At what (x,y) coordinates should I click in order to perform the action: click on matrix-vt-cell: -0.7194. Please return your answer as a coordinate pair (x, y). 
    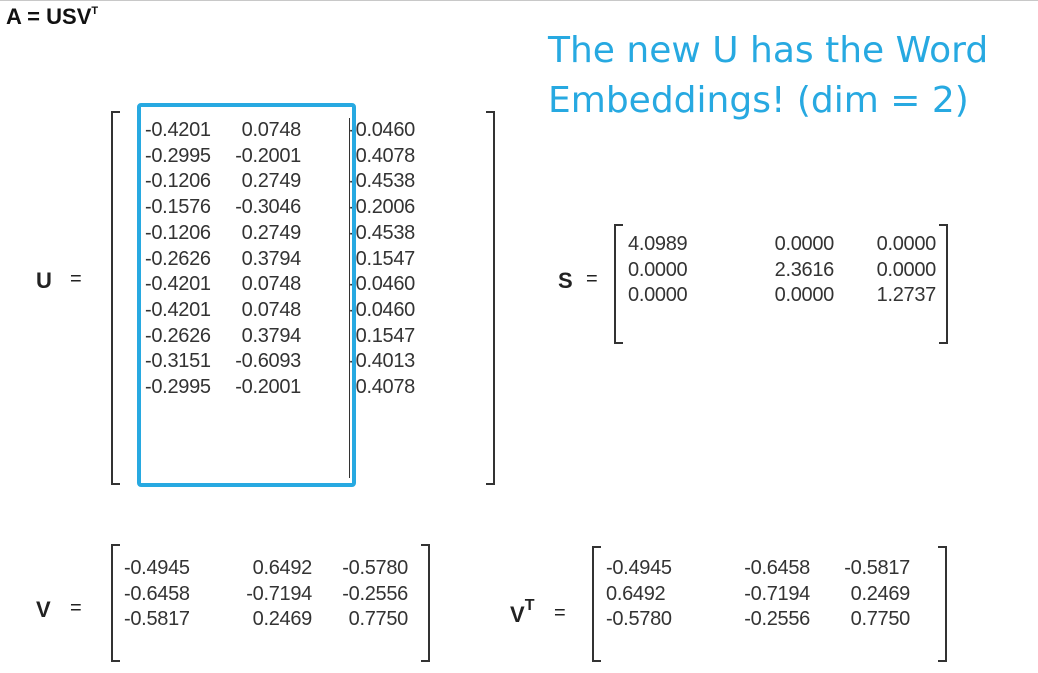
    Looking at the image, I should click on (777, 593).